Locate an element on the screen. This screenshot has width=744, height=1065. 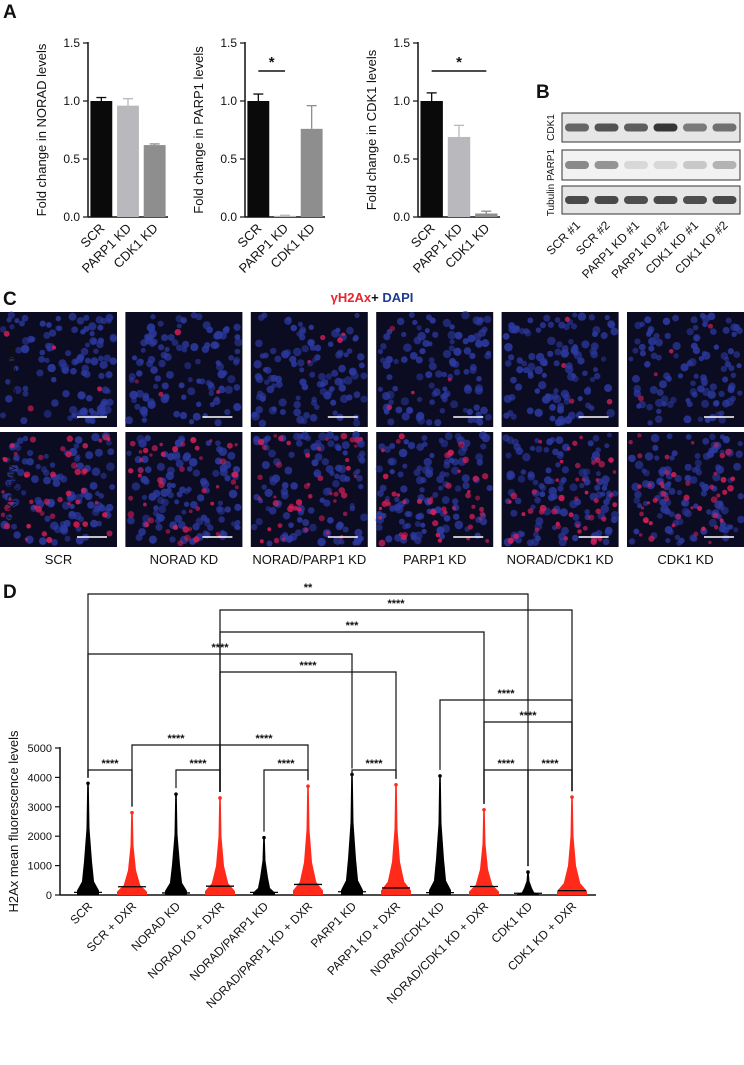
significance-label: **** is located at coordinates (308, 666).